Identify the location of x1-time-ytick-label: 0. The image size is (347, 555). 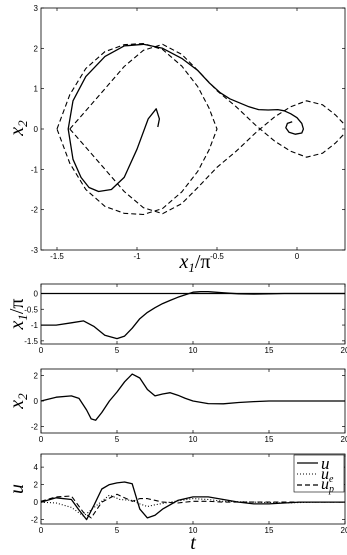
(36, 293).